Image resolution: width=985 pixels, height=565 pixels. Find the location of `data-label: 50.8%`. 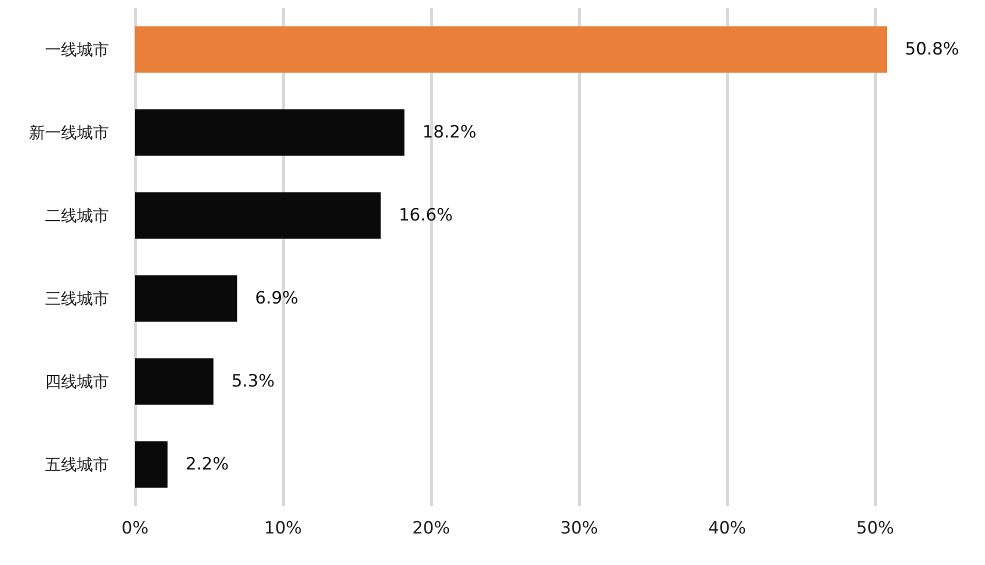

data-label: 50.8% is located at coordinates (932, 50).